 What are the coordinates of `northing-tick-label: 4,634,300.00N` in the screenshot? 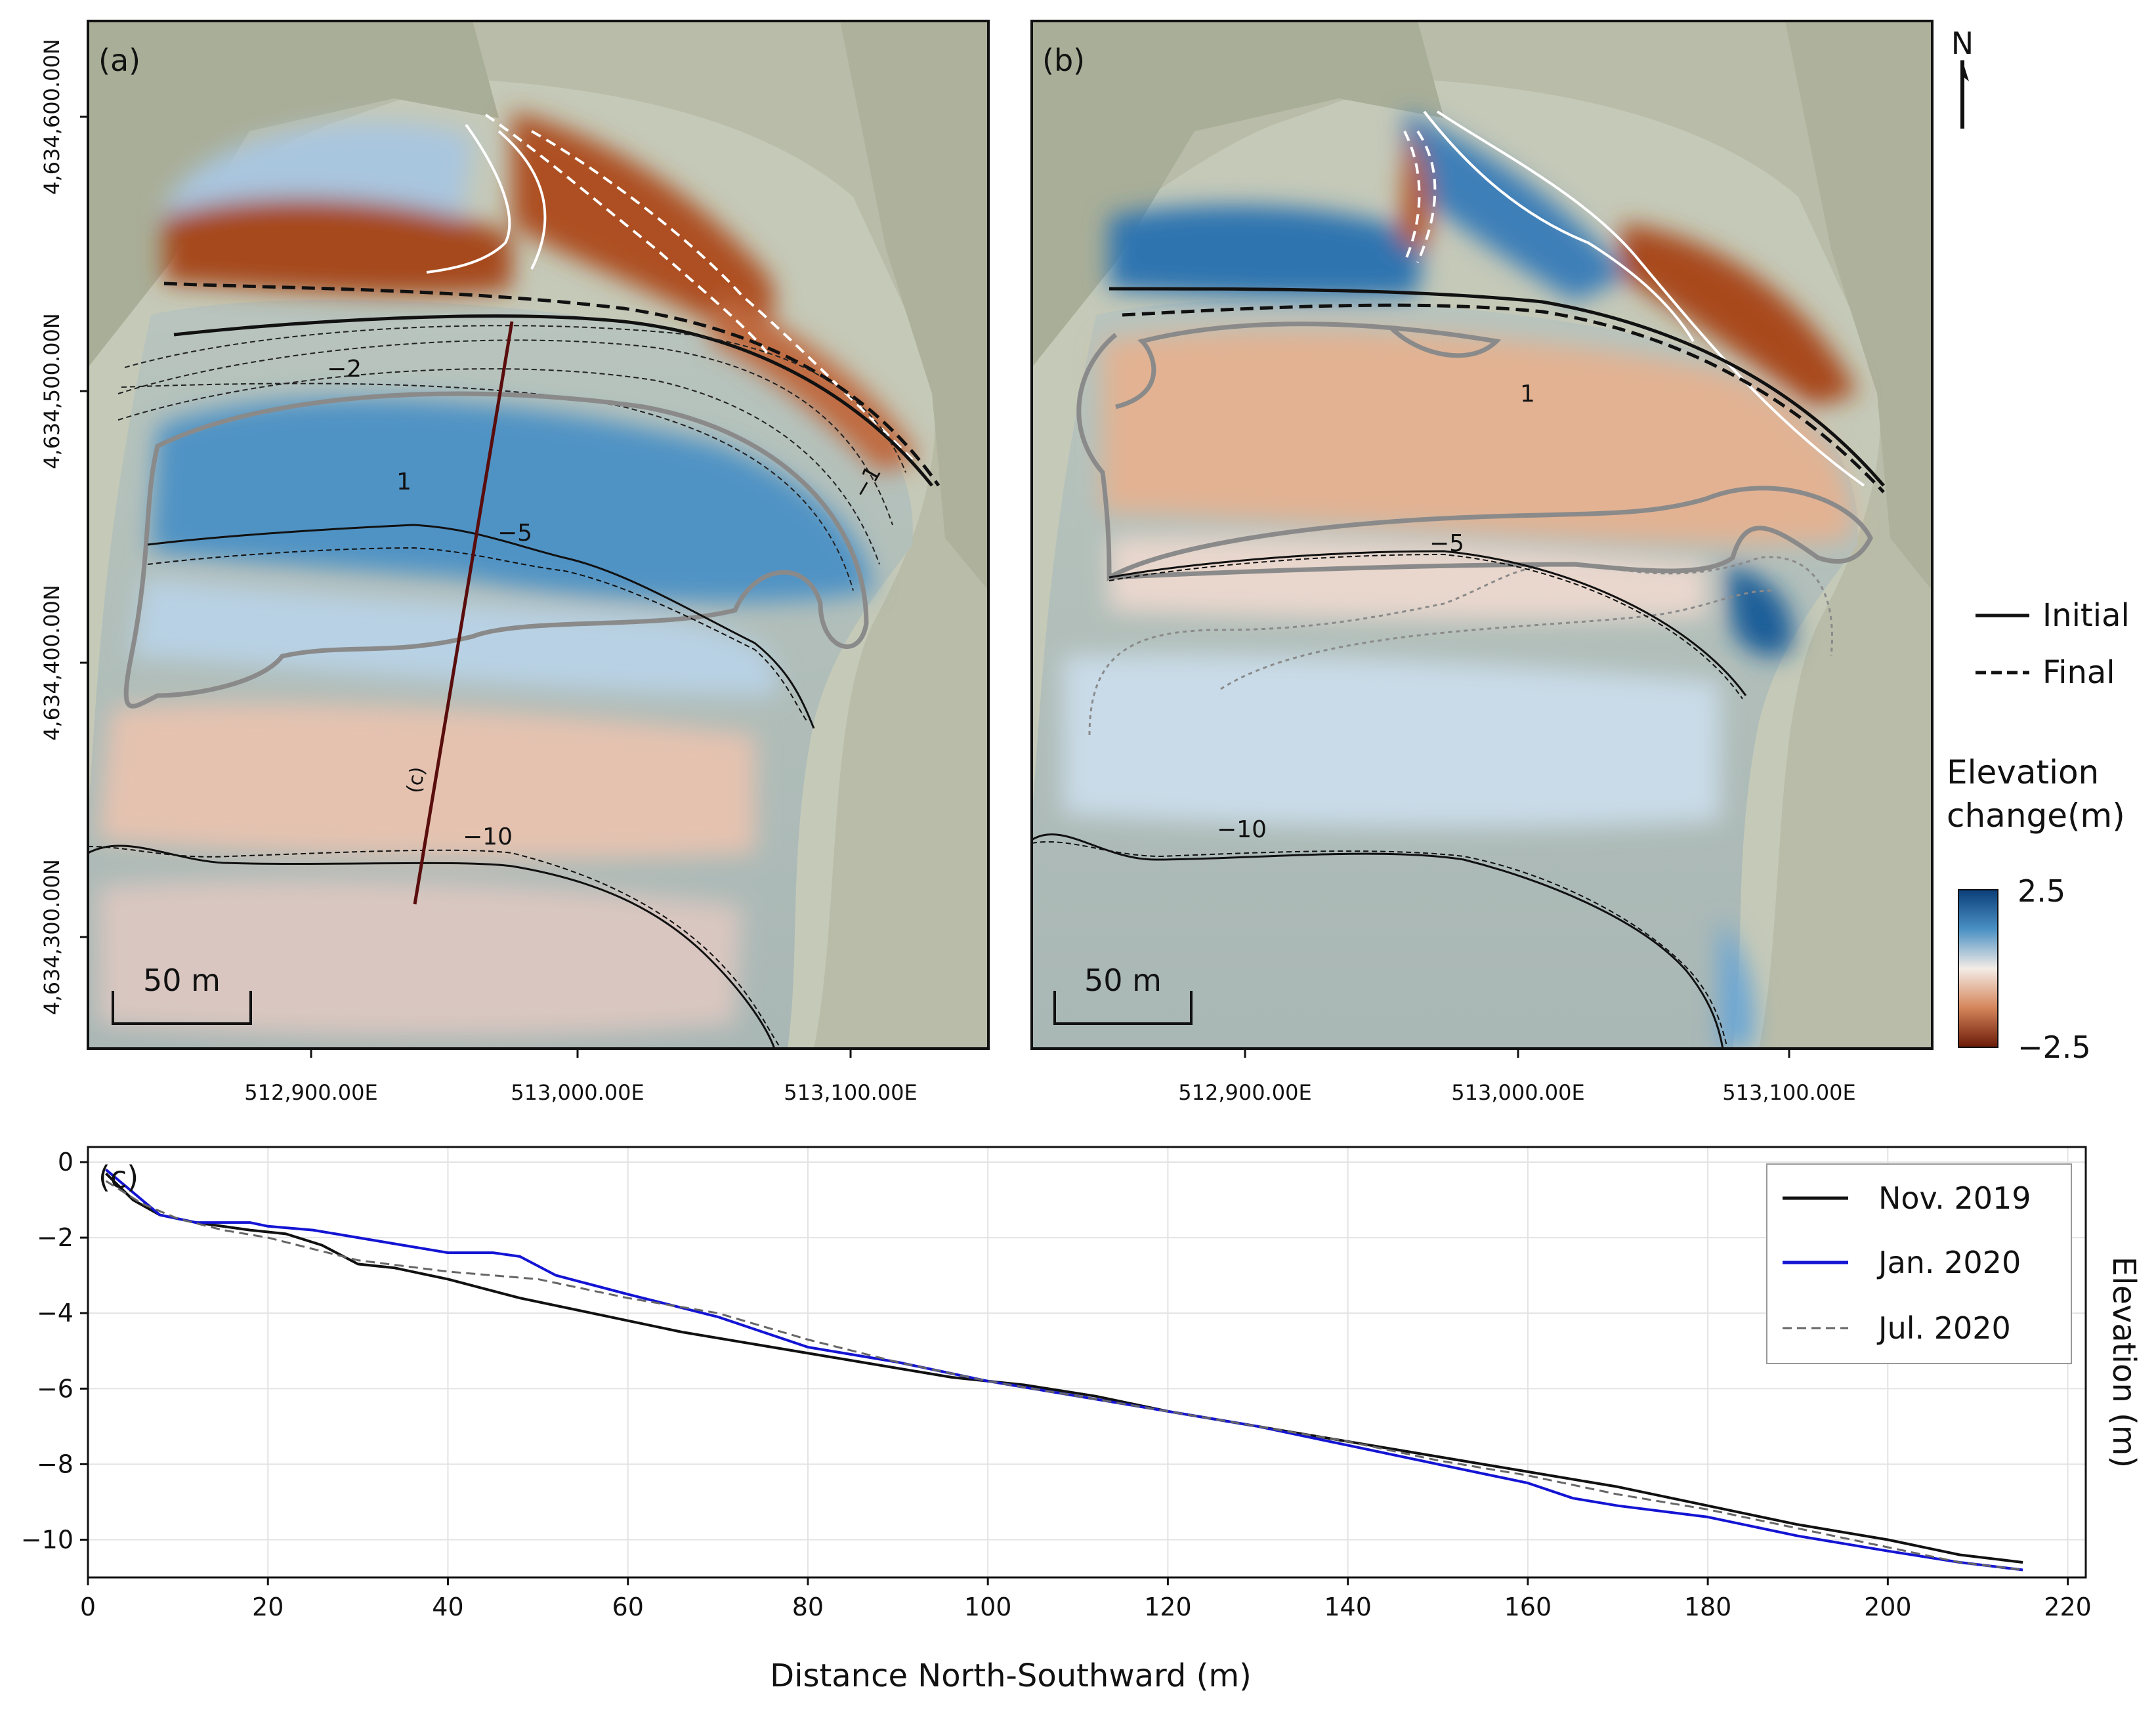 It's located at (51, 937).